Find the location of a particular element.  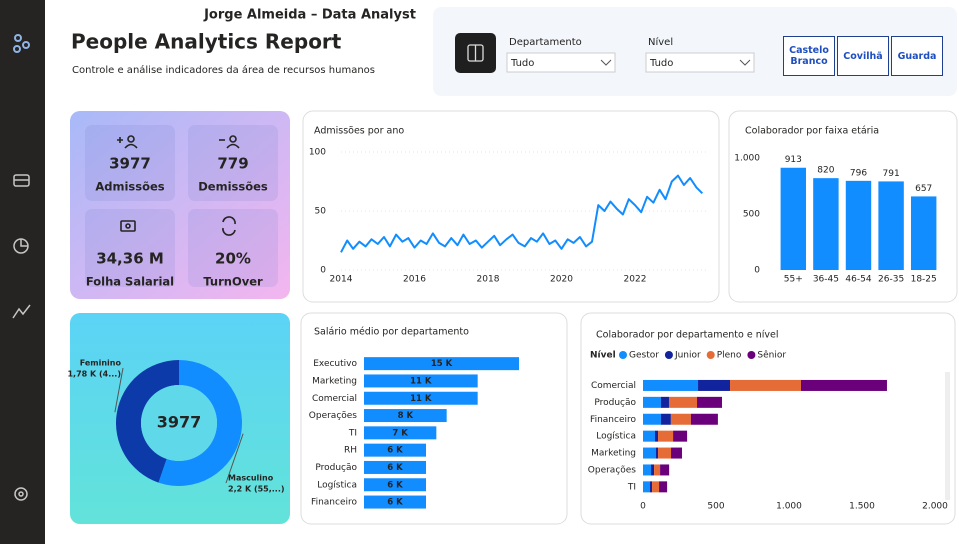

data-label: 7 K is located at coordinates (400, 433).